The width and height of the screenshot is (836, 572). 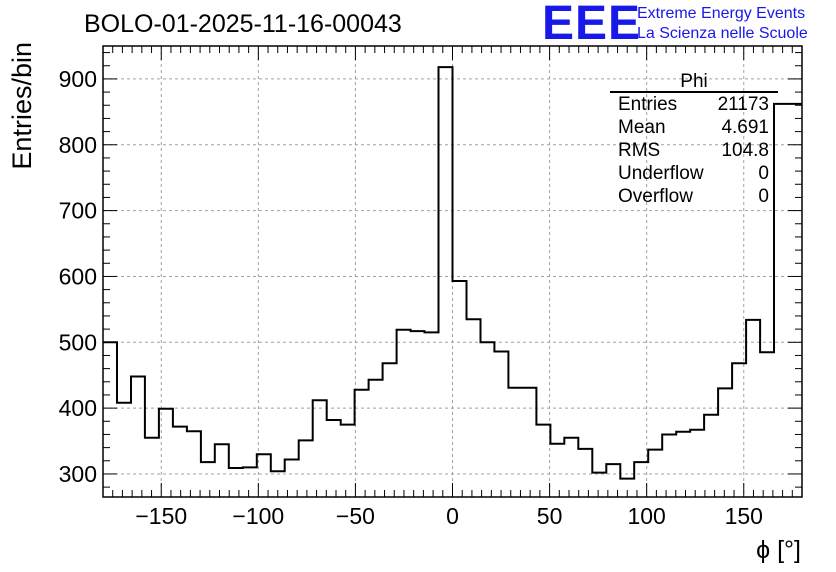 What do you see at coordinates (694, 82) in the screenshot?
I see `stats-title: Phi` at bounding box center [694, 82].